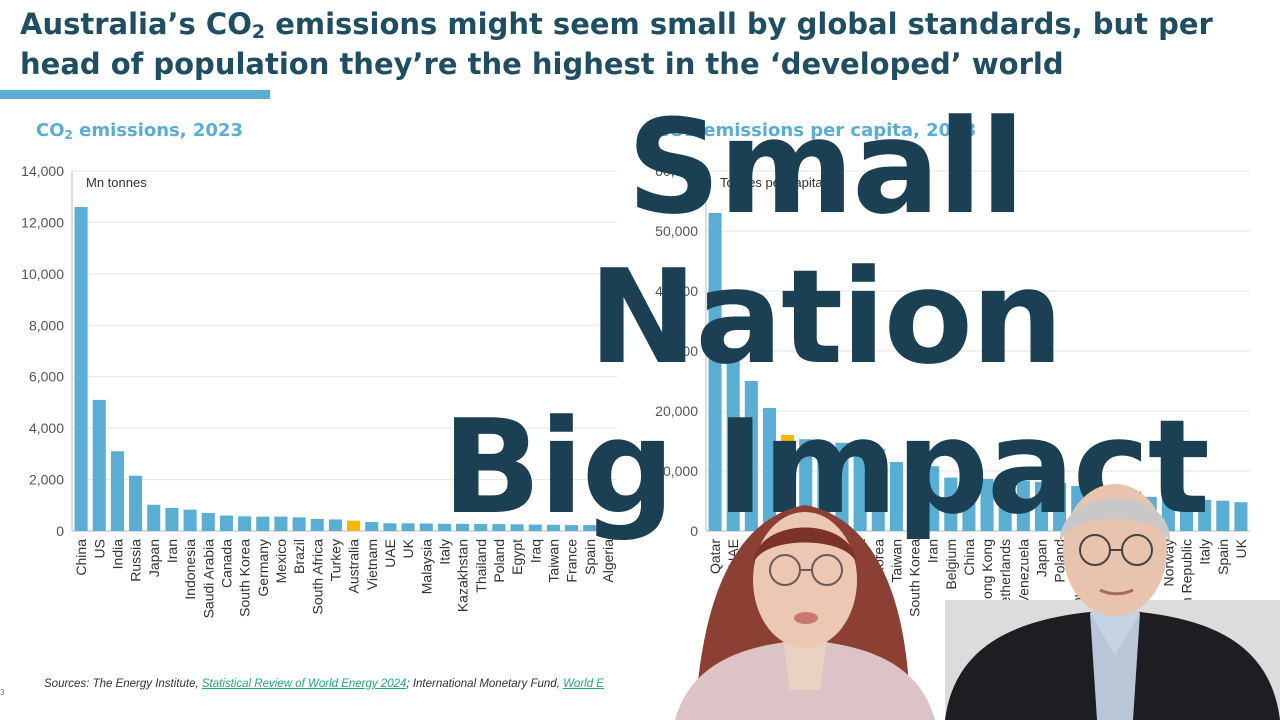  I want to click on x-tick-label: UAE, so click(390, 553).